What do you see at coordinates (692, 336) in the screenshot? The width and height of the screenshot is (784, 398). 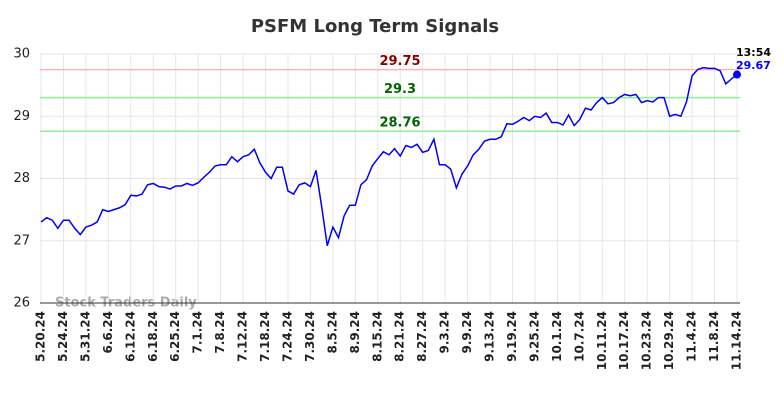 I see `x-tick-label: 11.4.24` at bounding box center [692, 336].